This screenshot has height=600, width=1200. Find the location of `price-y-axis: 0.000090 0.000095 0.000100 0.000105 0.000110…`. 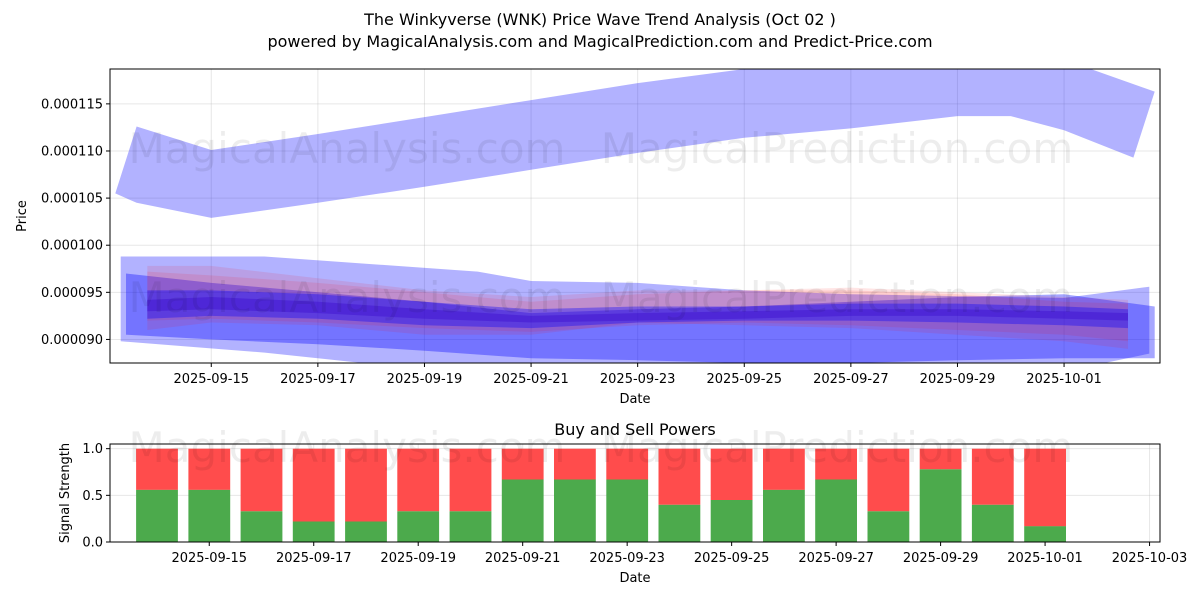

price-y-axis: 0.000090 0.000095 0.000100 0.000105 0.000110… is located at coordinates (75, 222).